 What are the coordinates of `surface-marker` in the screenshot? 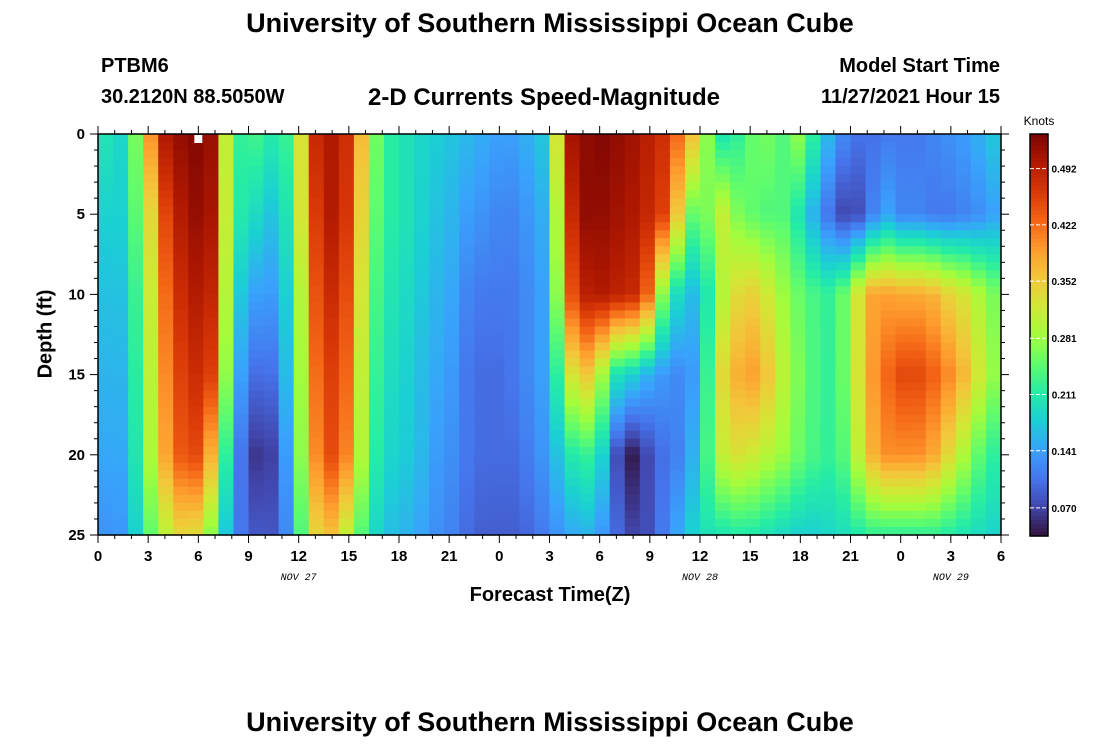 It's located at (198, 139).